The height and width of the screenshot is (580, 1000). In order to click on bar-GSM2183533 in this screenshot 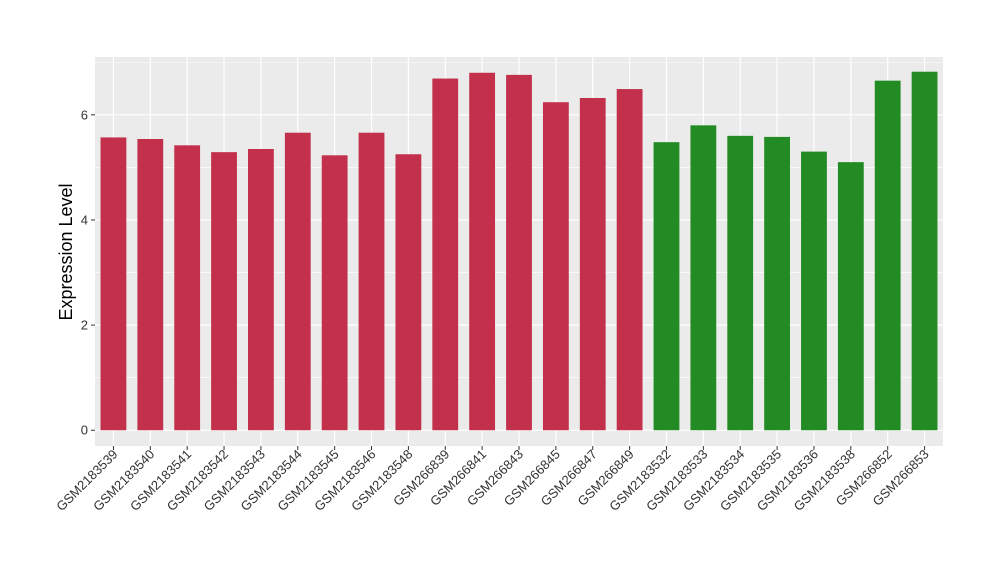, I will do `click(703, 278)`.